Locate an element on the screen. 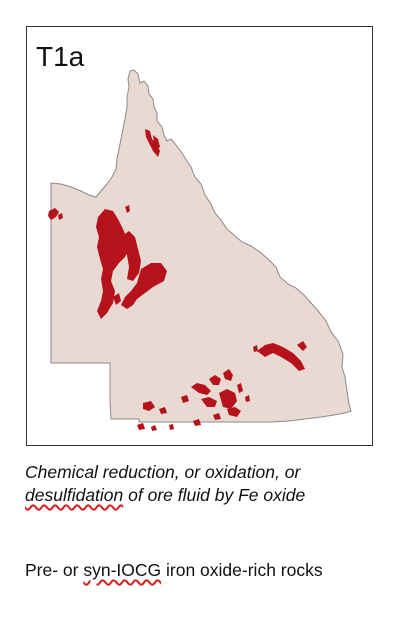  caption-2-text-a: Pre- or is located at coordinates (54, 570).